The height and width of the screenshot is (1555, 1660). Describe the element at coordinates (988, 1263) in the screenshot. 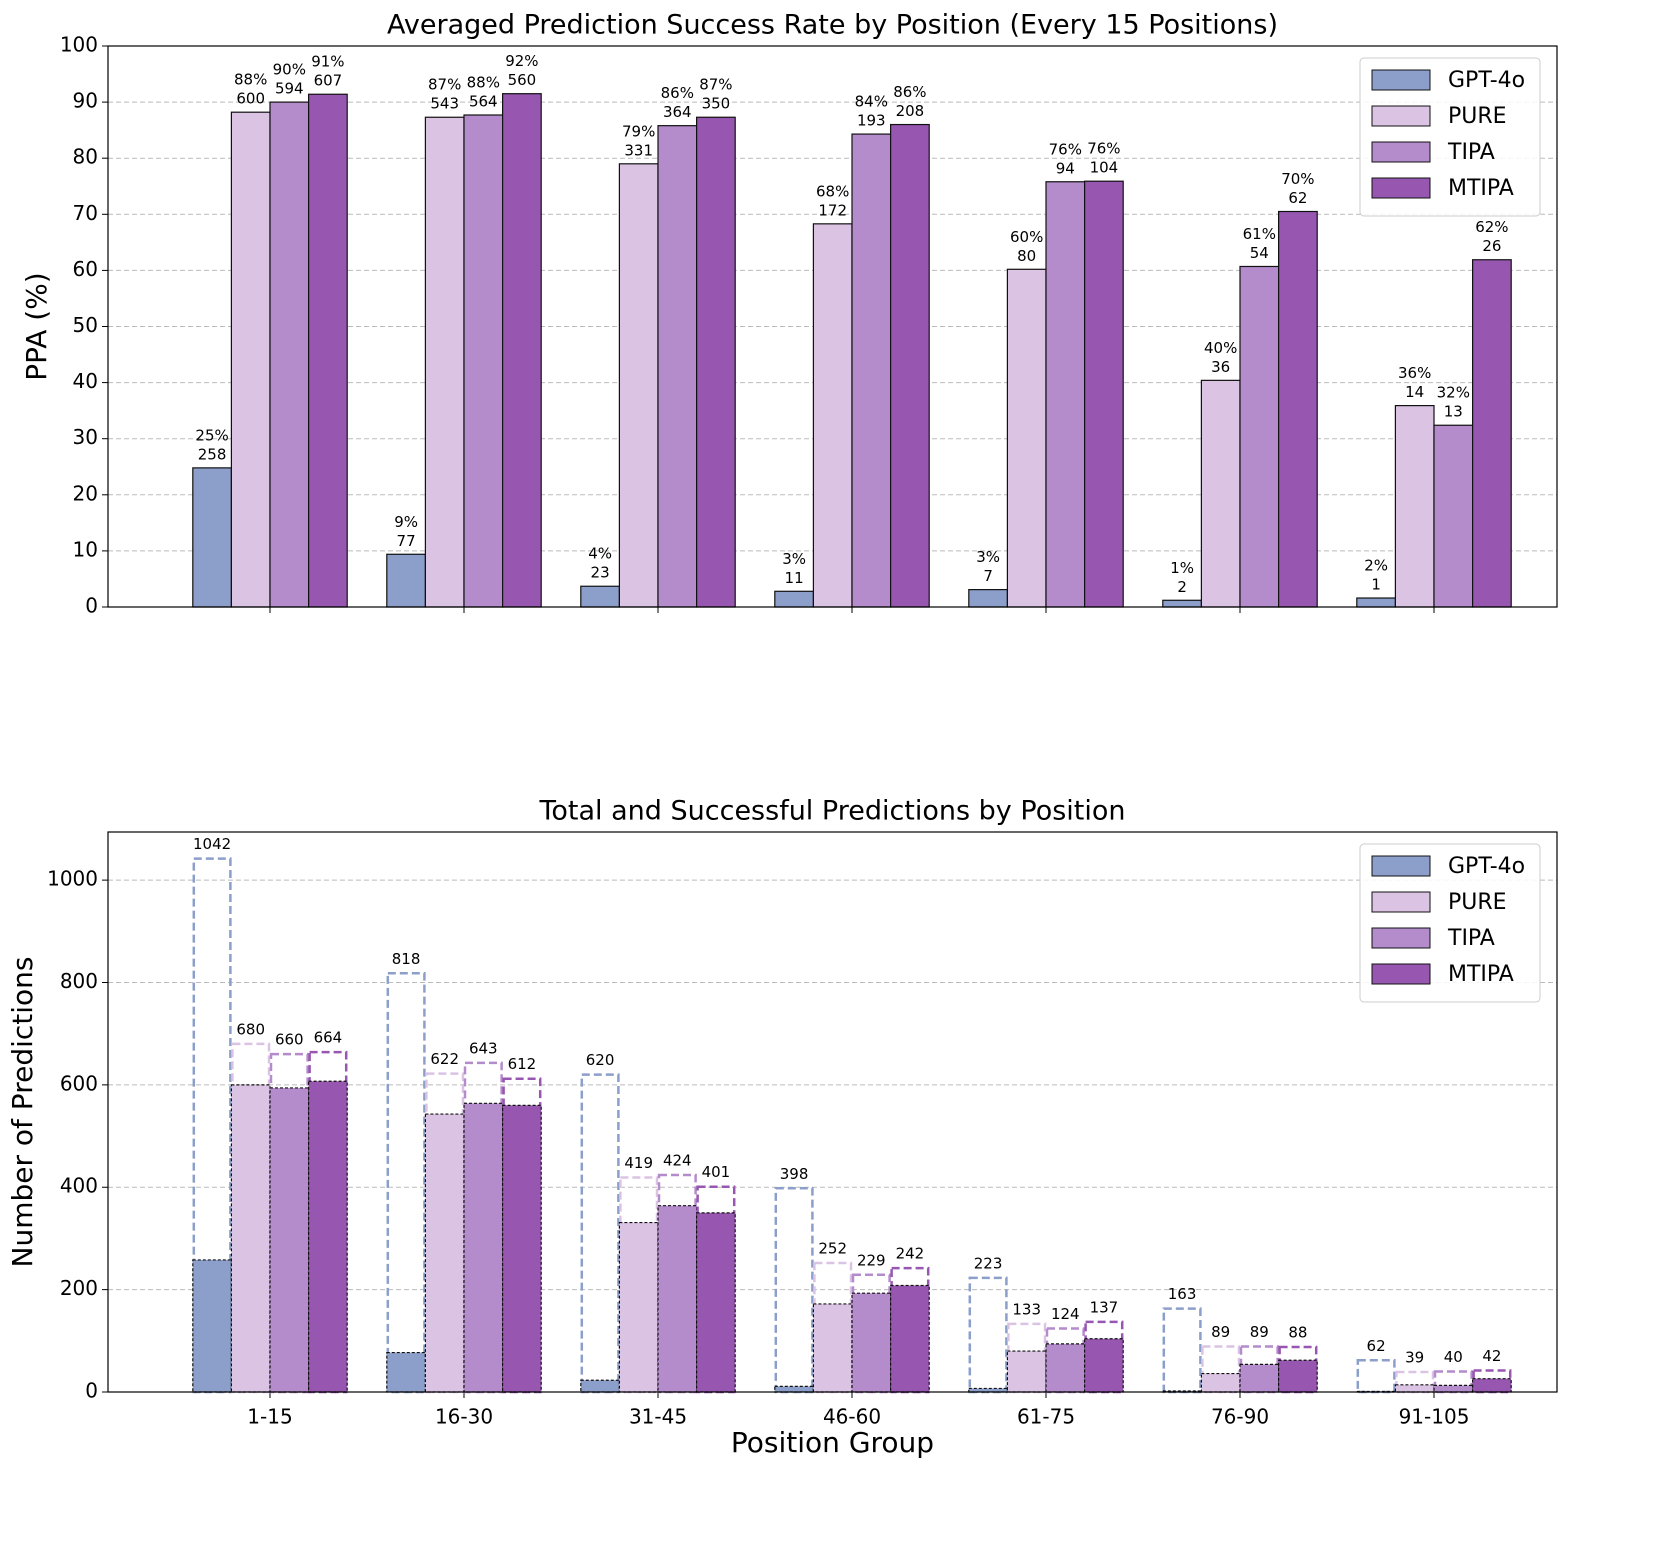

I see `total-label: 223` at that location.